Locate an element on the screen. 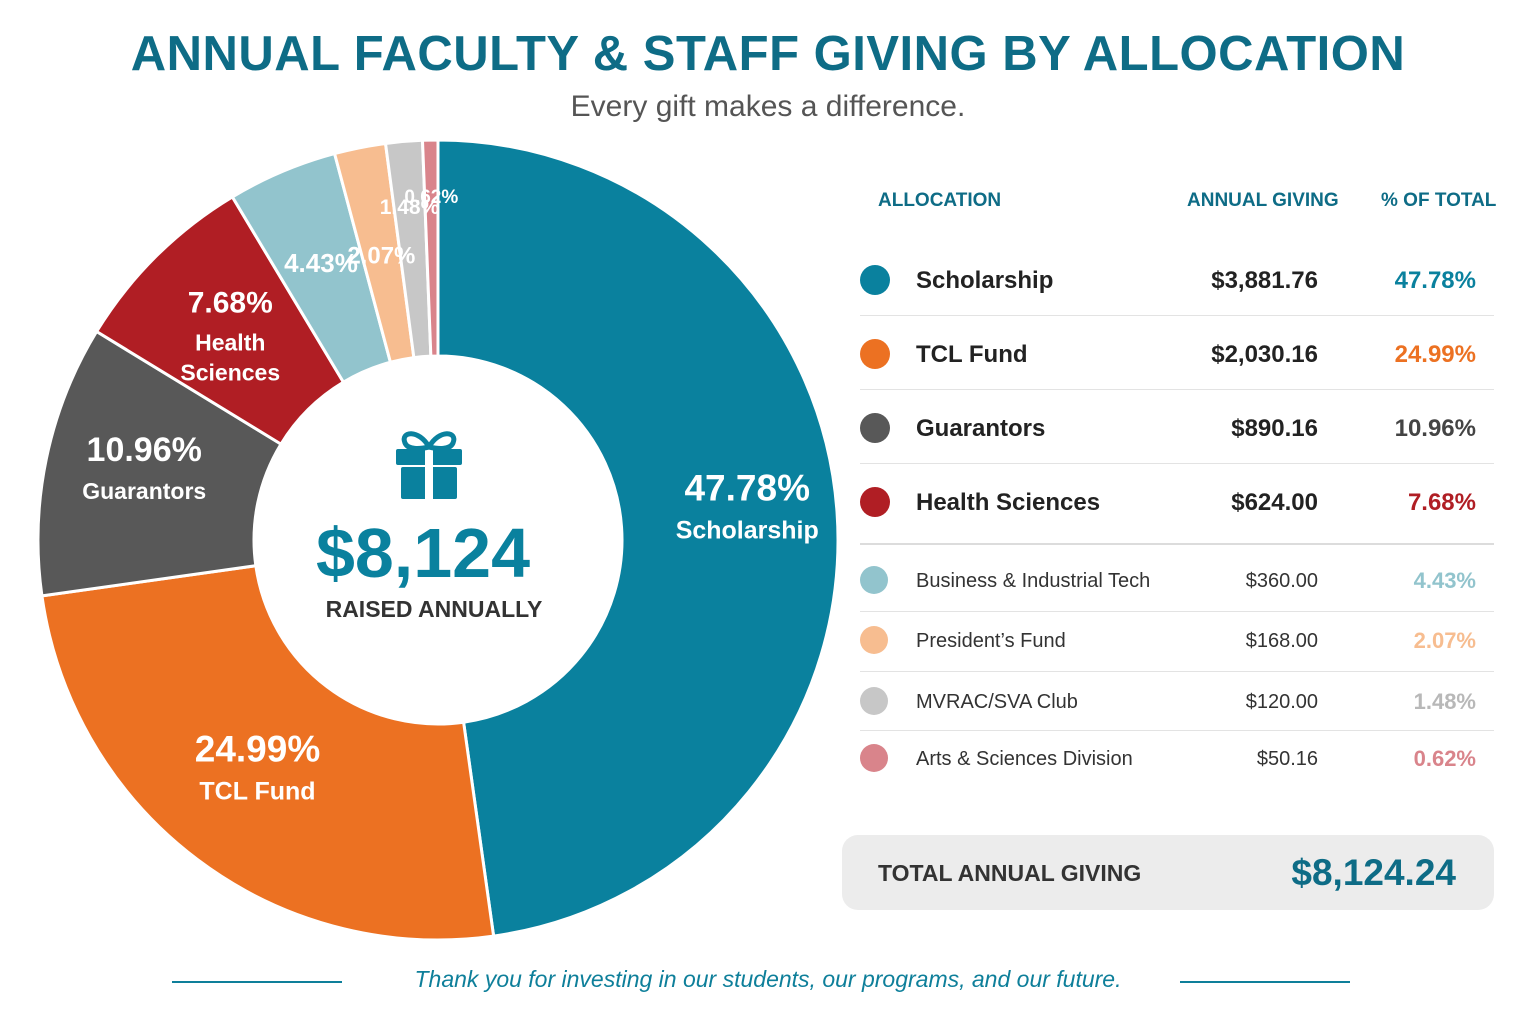  slice-name-label: Health is located at coordinates (230, 343).